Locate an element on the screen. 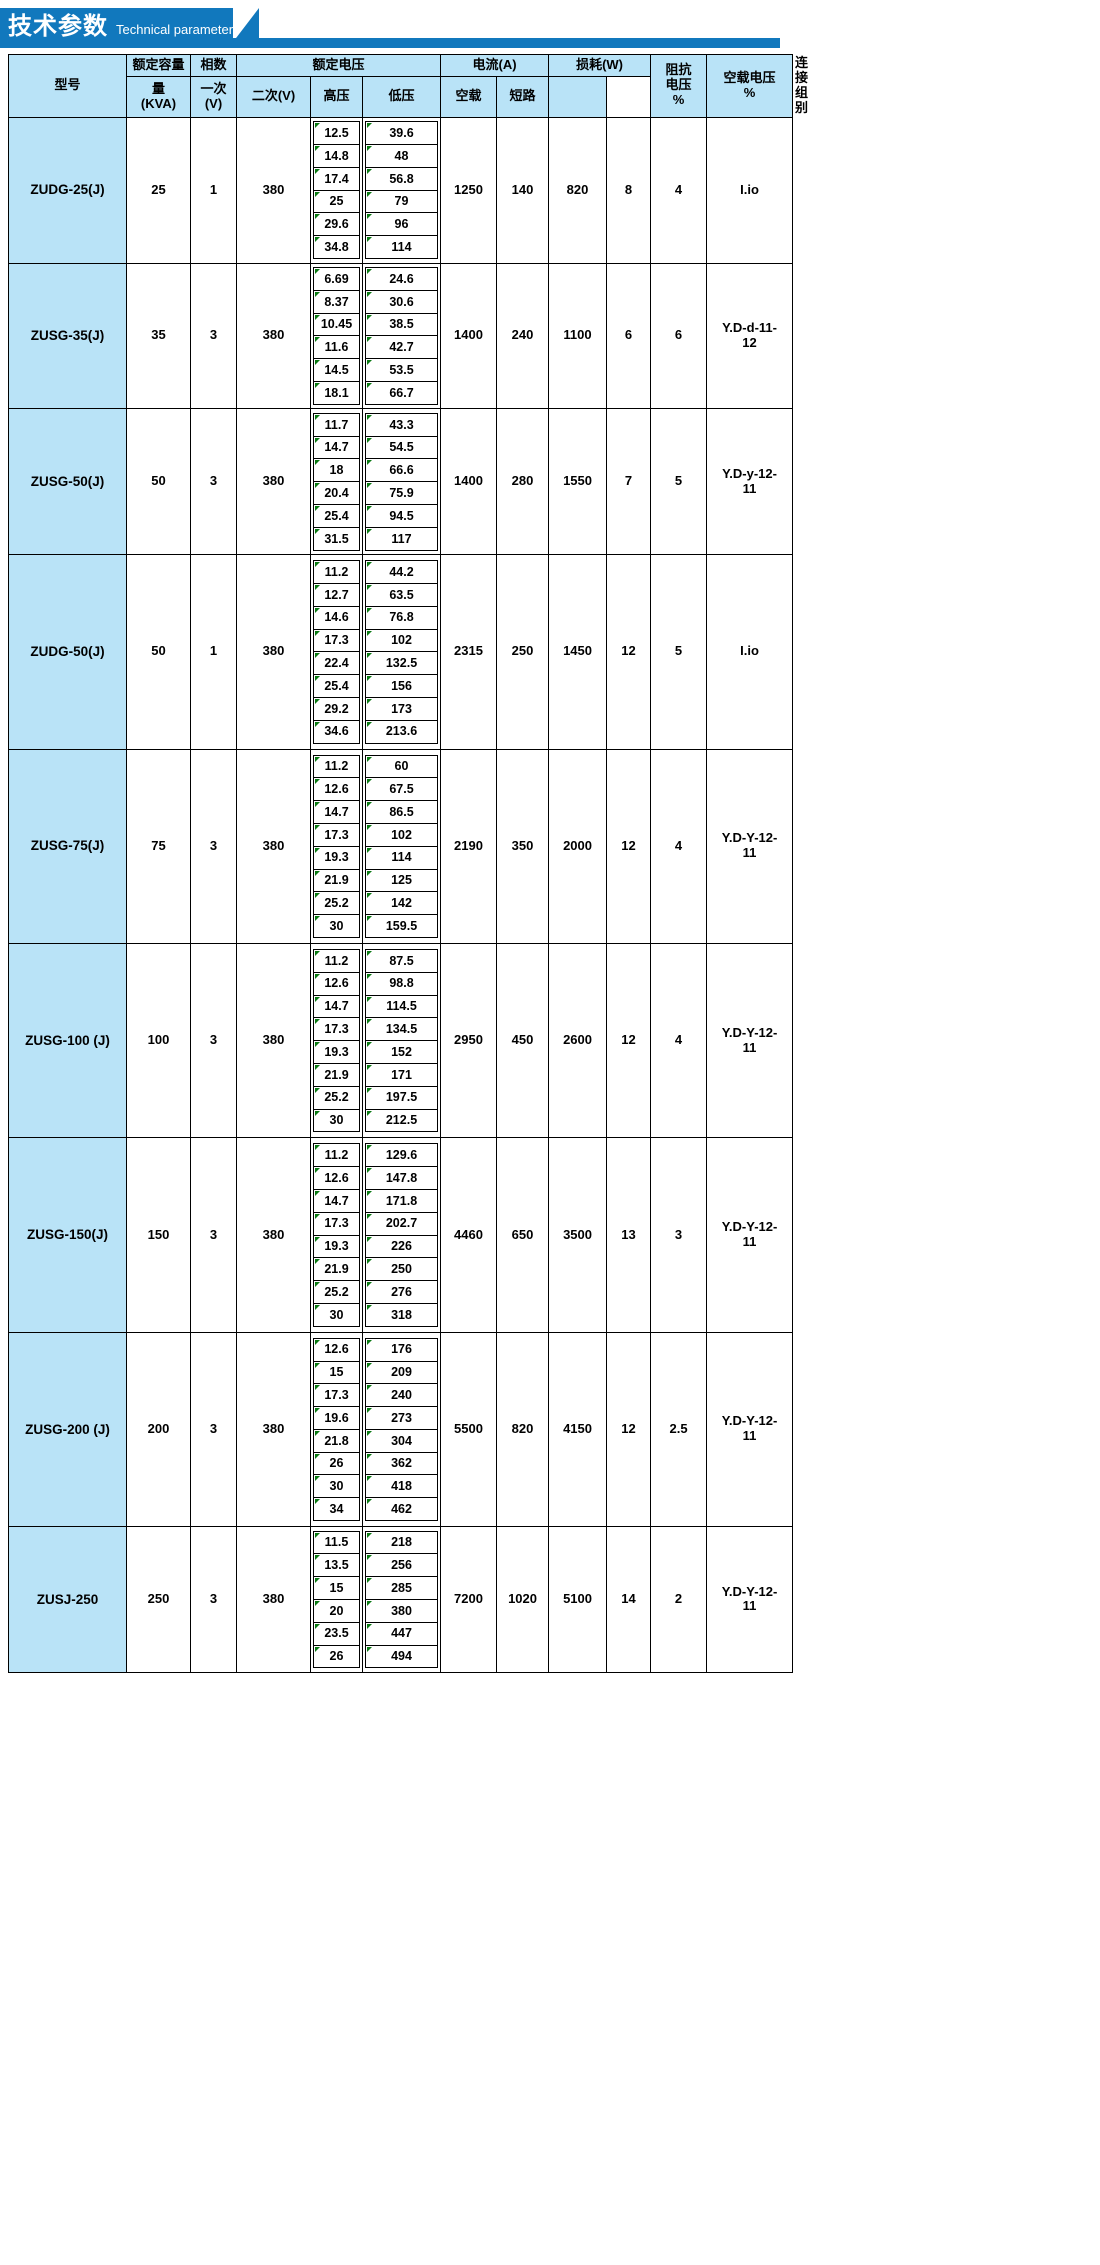 The image size is (1100, 2265). cell-capacity: 250 is located at coordinates (158, 1599).